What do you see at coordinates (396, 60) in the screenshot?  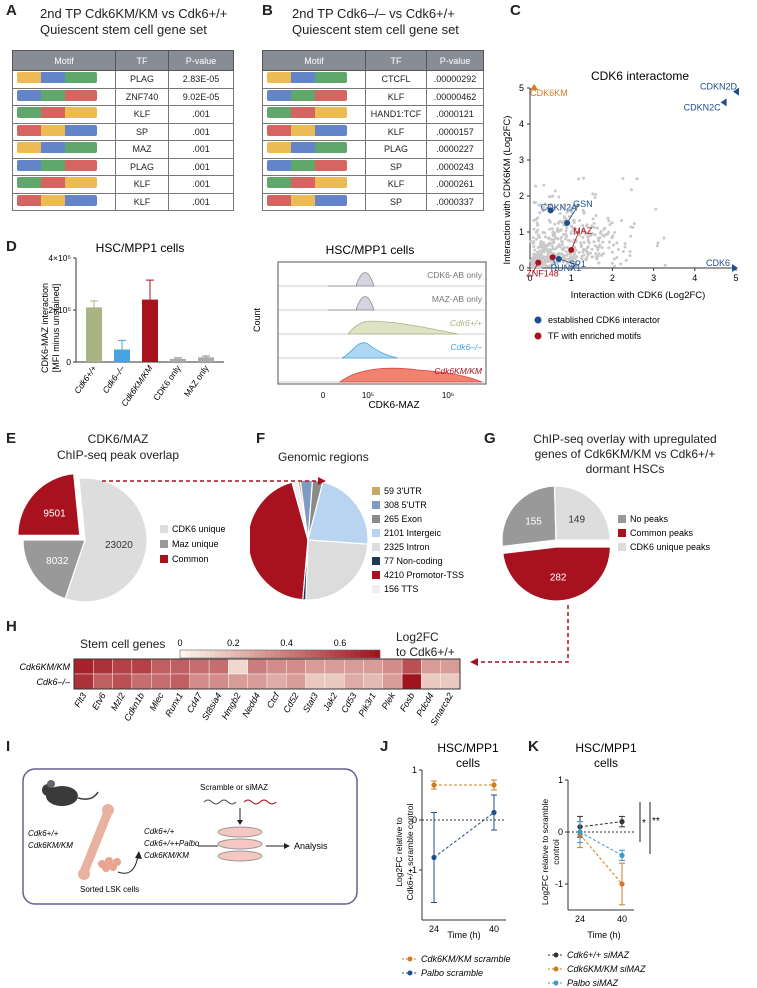 I see `tf-header: TF` at bounding box center [396, 60].